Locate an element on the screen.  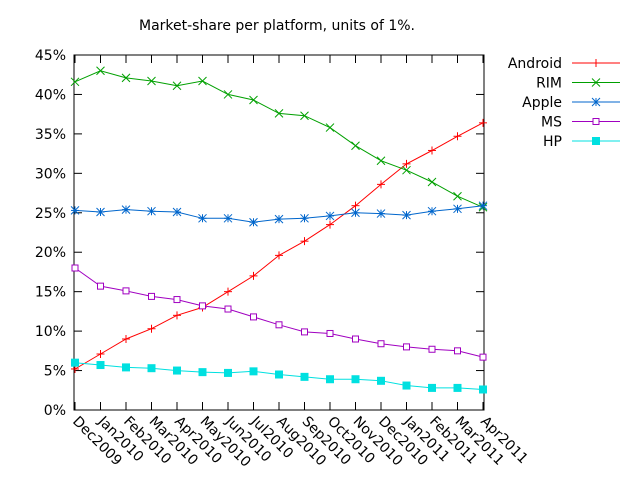
y-tick-label: 0% is located at coordinates (55, 411).